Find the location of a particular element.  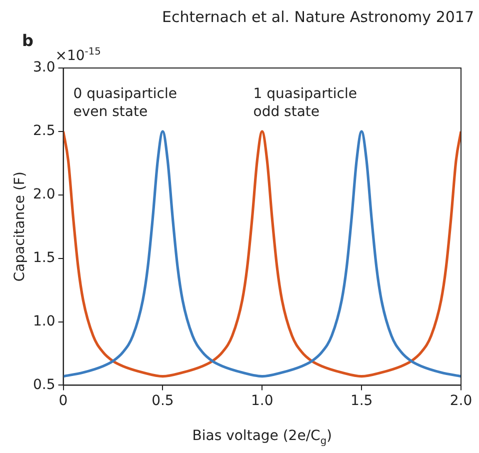

annotation: 1 quasiparticle odd state is located at coordinates (305, 103).